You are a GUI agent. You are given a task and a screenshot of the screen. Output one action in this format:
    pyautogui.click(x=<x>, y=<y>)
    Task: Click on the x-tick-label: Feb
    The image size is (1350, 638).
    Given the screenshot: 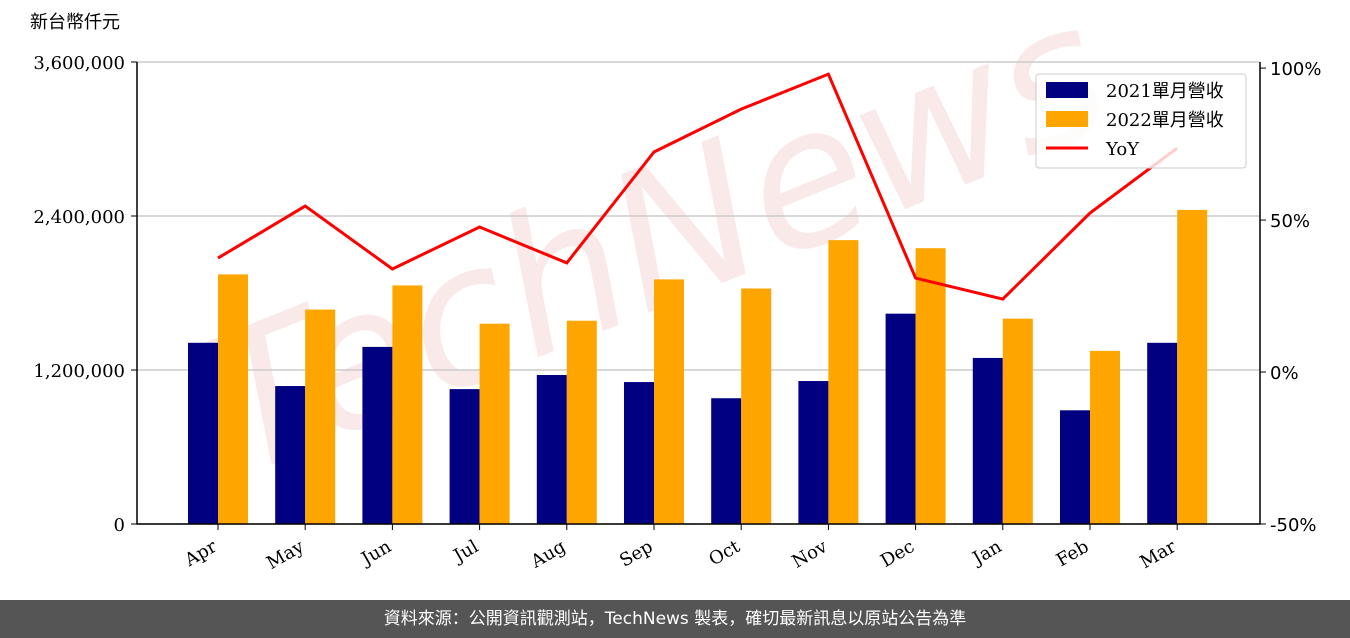 What is the action you would take?
    pyautogui.click(x=1073, y=553)
    